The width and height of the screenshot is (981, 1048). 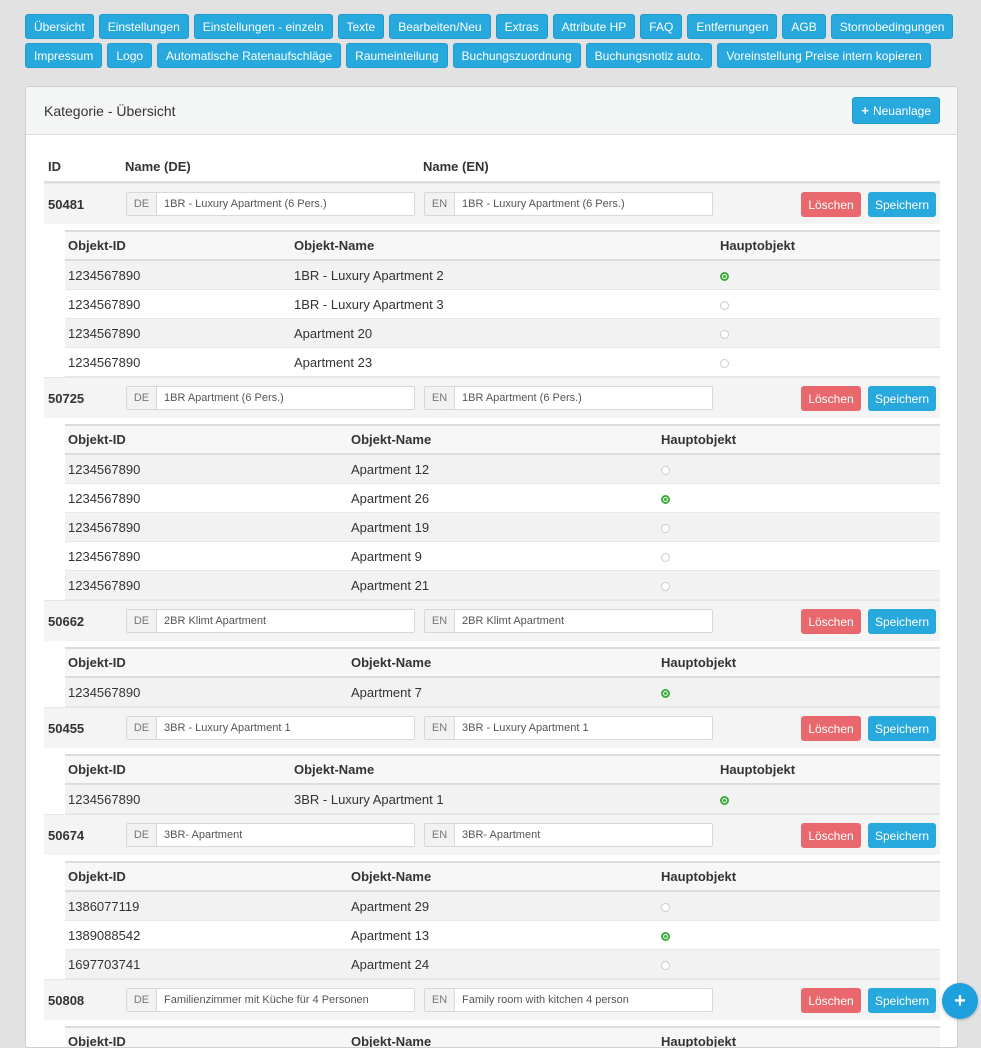 I want to click on object-name: Apartment 21, so click(x=503, y=585).